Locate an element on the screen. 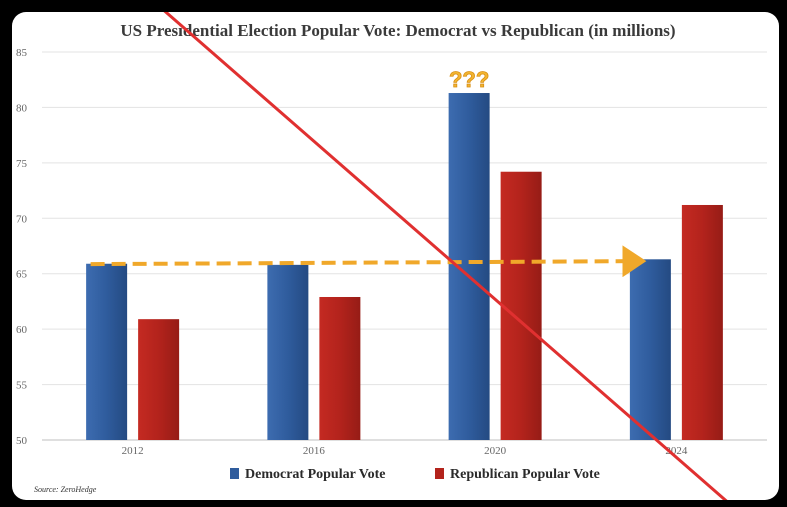 The width and height of the screenshot is (787, 507). x-tick-label: 2020 is located at coordinates (495, 451).